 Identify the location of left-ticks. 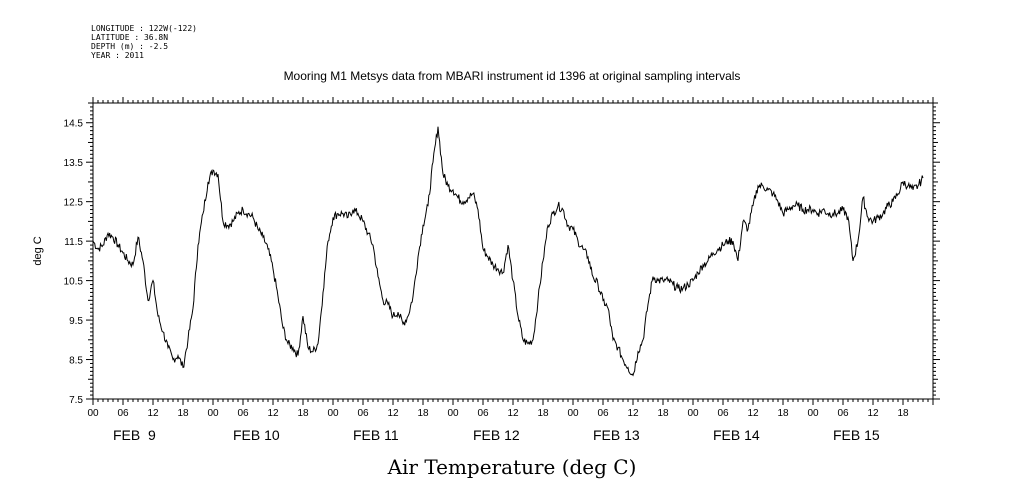
(89, 251).